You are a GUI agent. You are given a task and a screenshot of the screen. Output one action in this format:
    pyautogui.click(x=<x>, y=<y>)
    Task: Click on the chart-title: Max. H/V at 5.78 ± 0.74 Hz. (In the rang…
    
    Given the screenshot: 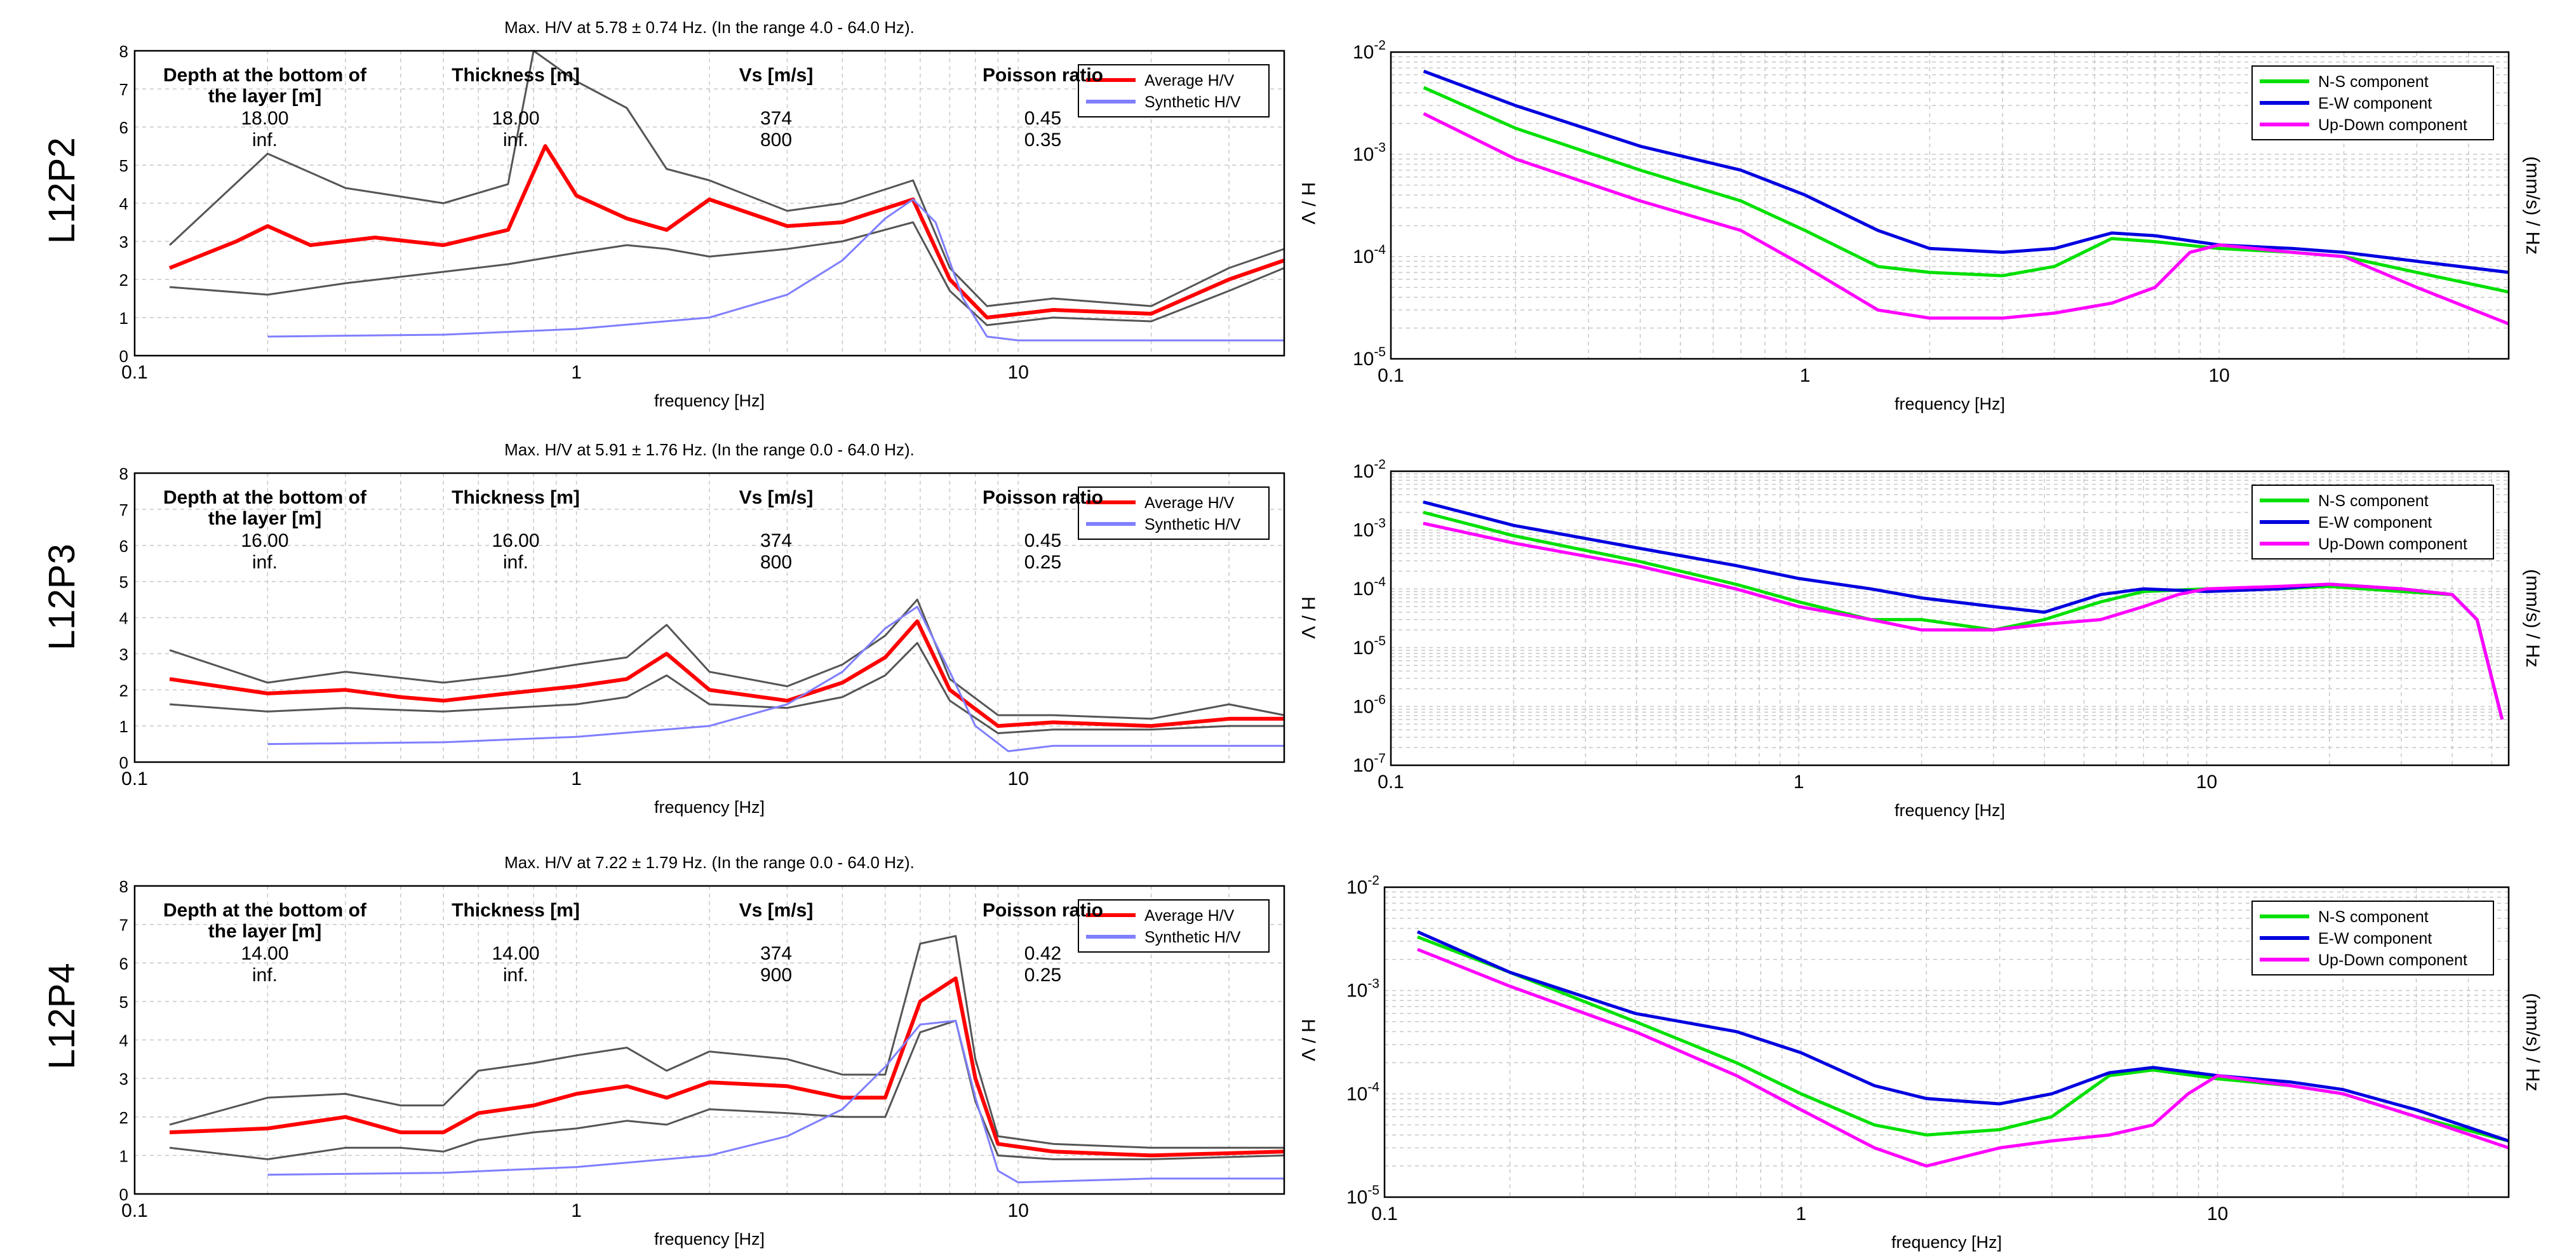 What is the action you would take?
    pyautogui.click(x=709, y=27)
    